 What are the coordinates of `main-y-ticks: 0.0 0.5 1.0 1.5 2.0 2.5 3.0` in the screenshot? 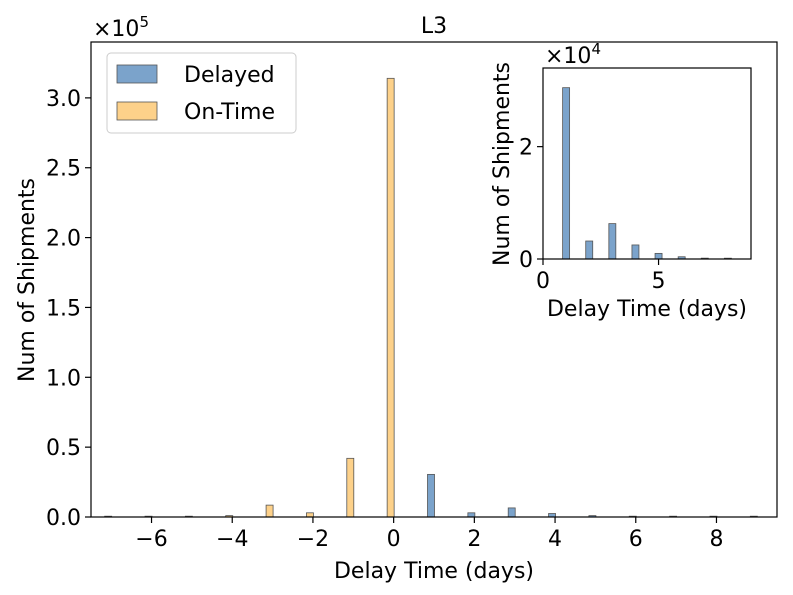 It's located at (68, 309).